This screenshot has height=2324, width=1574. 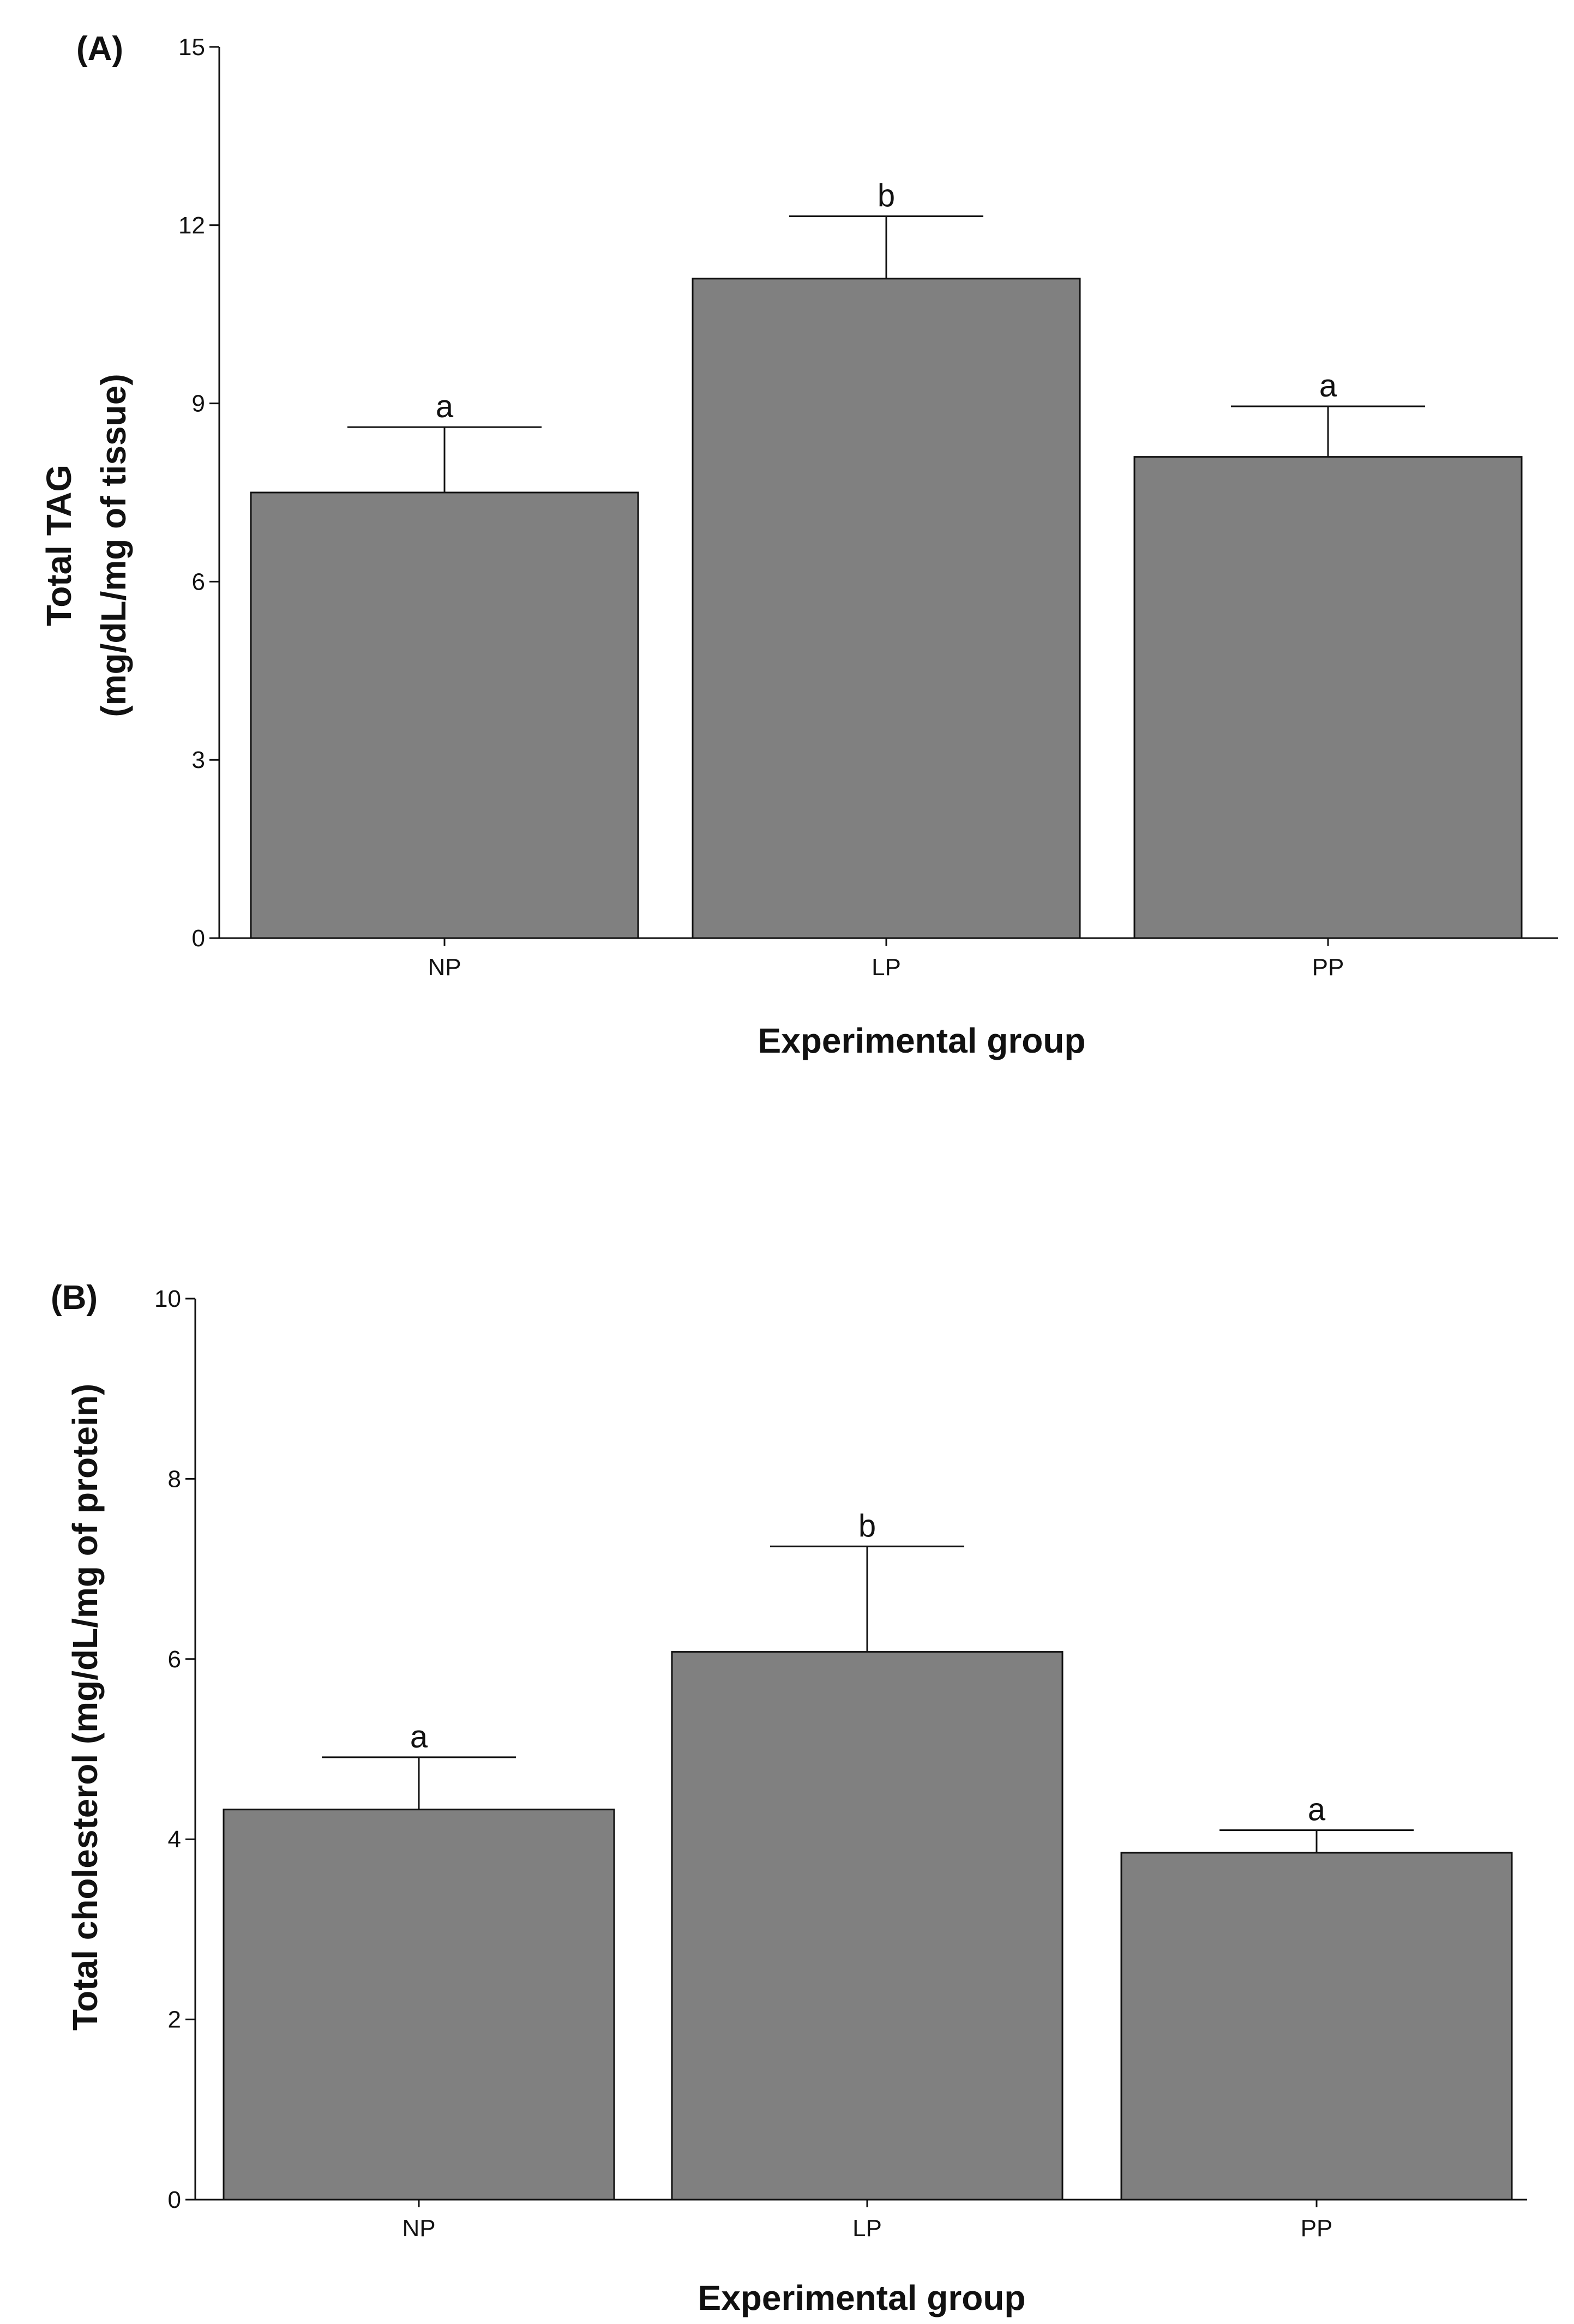 What do you see at coordinates (199, 404) in the screenshot?
I see `panel-a-y-tick-label-9: 9` at bounding box center [199, 404].